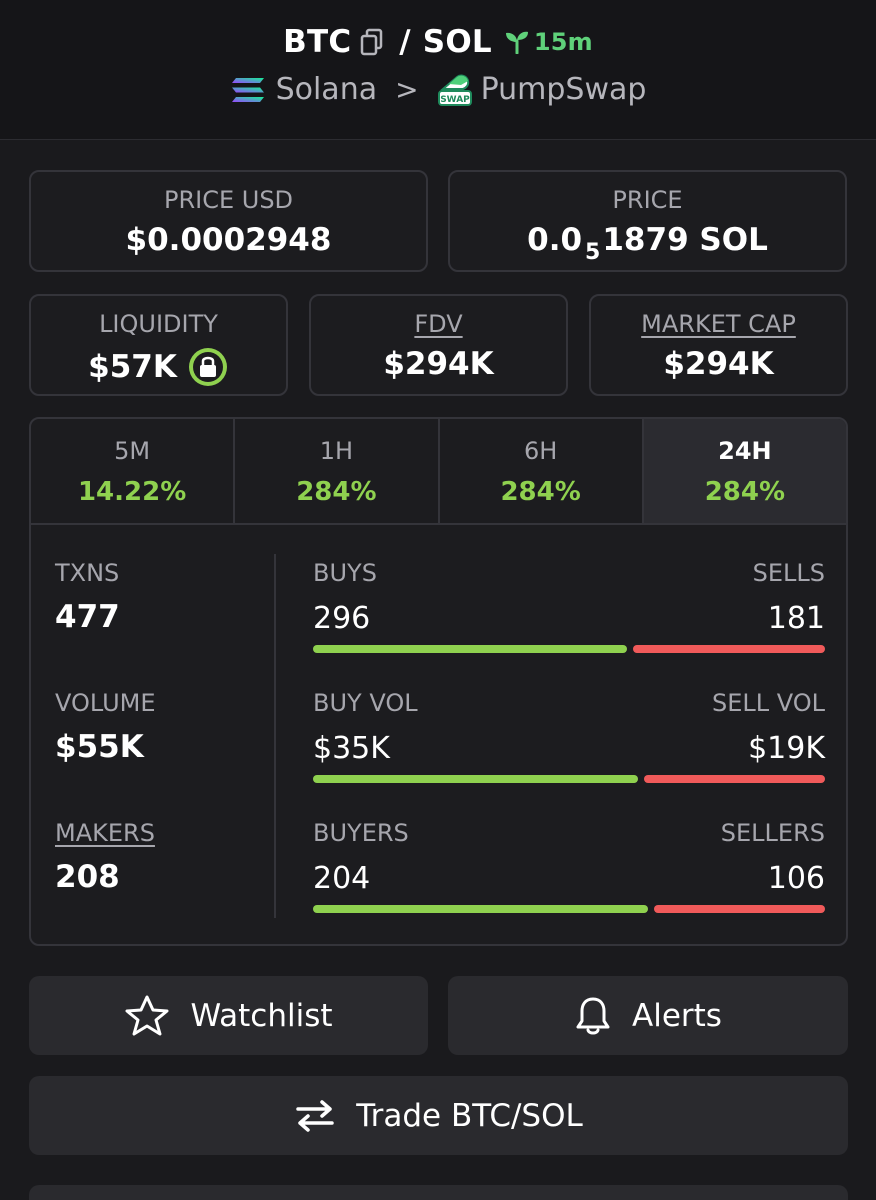  What do you see at coordinates (647, 221) in the screenshot?
I see `price-native-card: PRICE 0.0 5 1879 SOL` at bounding box center [647, 221].